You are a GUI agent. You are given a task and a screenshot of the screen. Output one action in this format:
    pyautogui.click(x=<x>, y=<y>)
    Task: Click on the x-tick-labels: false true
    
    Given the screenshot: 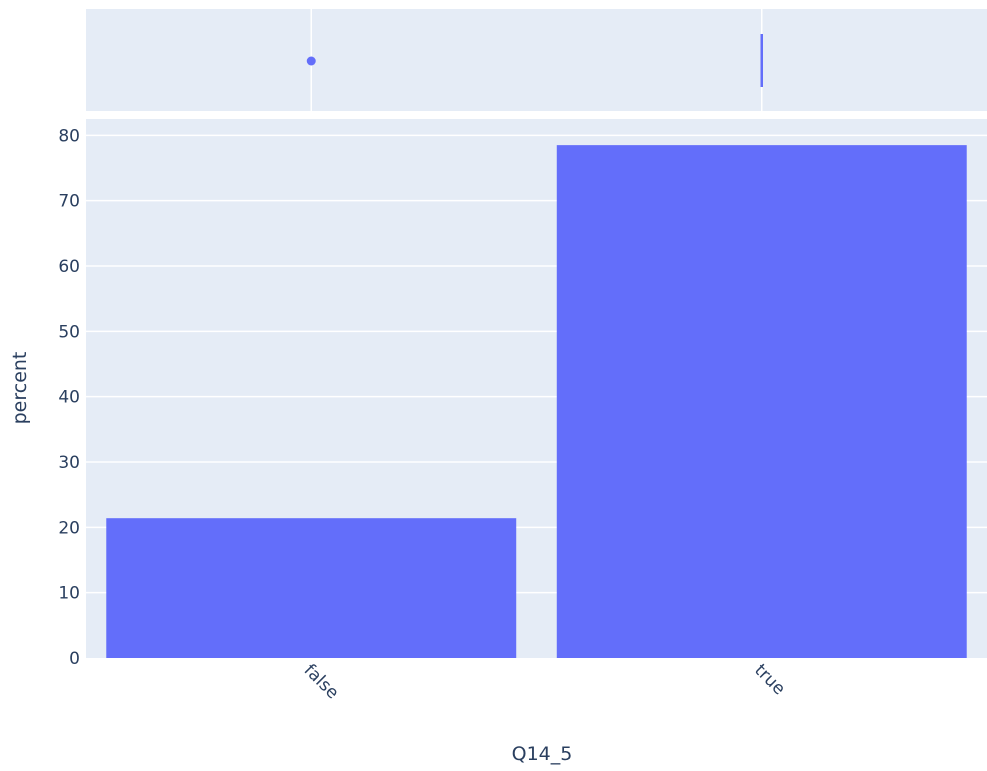 What is the action you would take?
    pyautogui.click(x=544, y=681)
    